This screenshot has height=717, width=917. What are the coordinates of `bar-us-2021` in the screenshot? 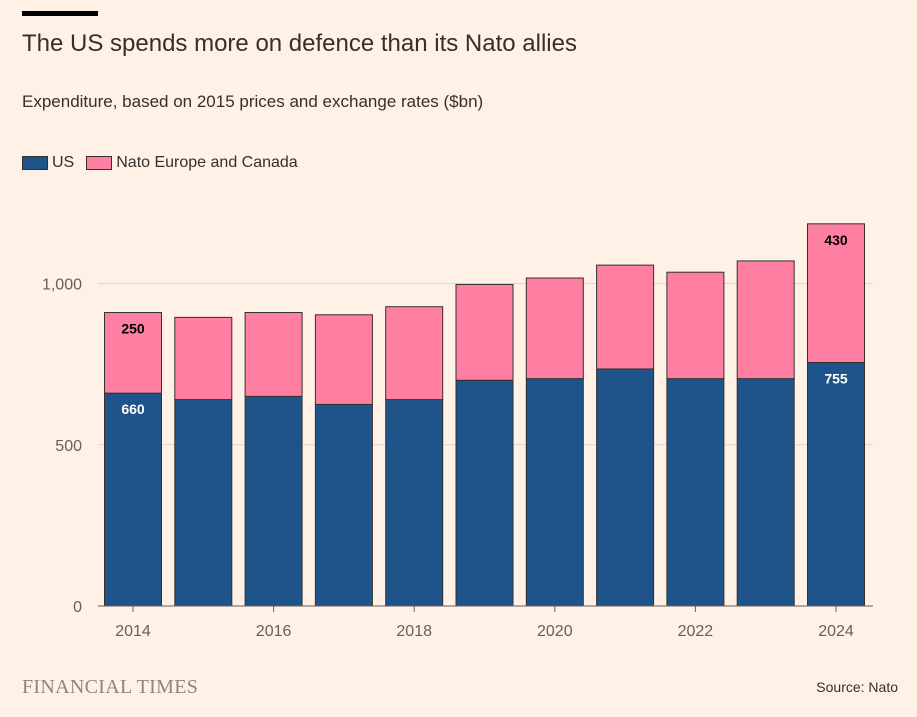 It's located at (625, 487).